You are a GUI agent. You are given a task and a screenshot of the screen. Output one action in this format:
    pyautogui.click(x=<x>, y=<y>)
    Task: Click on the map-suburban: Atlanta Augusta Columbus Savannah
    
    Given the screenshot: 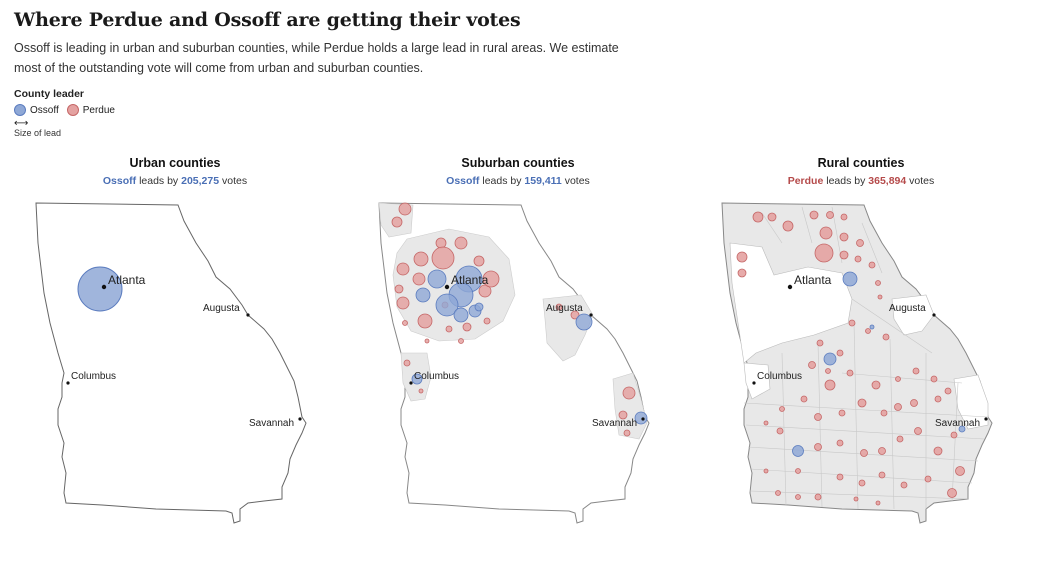 What is the action you would take?
    pyautogui.click(x=514, y=363)
    